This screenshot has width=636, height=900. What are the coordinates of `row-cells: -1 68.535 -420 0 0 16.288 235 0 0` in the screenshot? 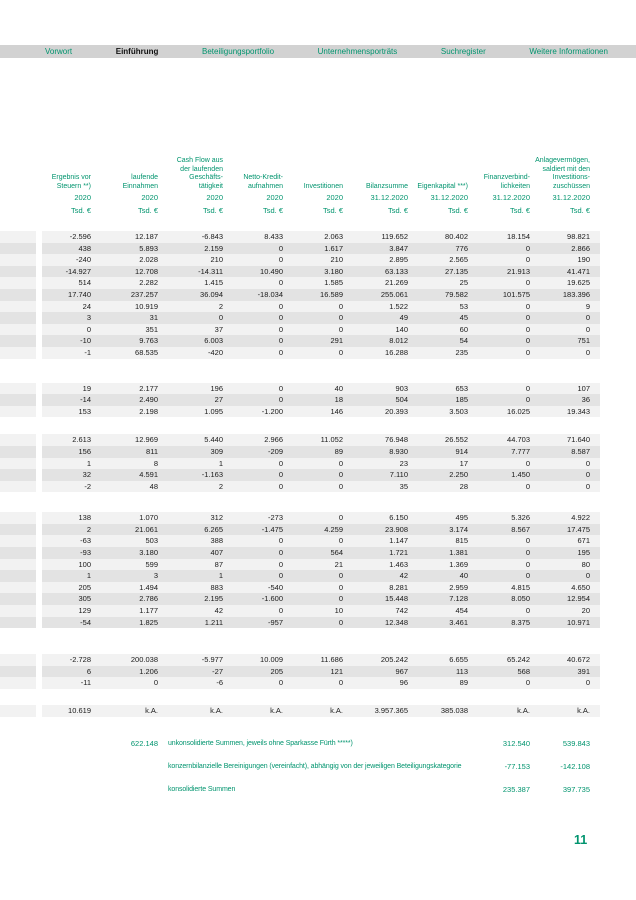 It's located at (321, 352).